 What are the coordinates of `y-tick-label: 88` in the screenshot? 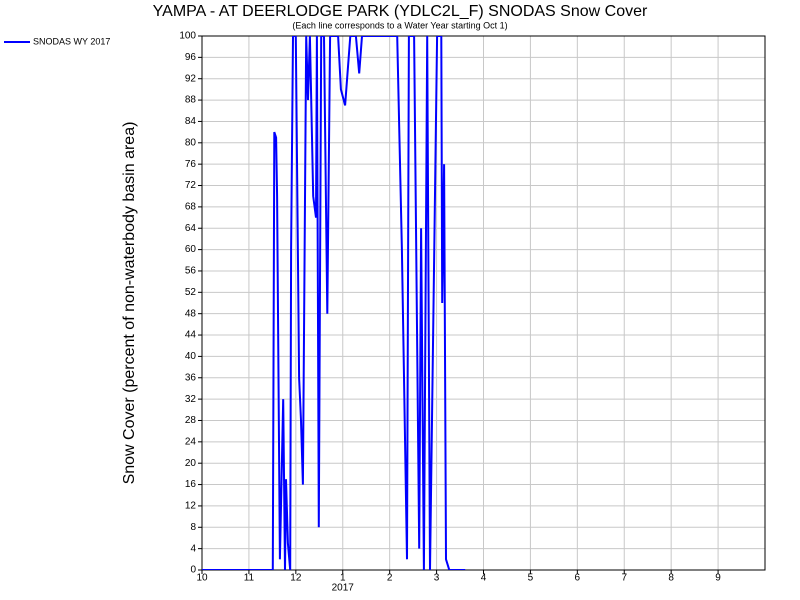 It's located at (191, 100).